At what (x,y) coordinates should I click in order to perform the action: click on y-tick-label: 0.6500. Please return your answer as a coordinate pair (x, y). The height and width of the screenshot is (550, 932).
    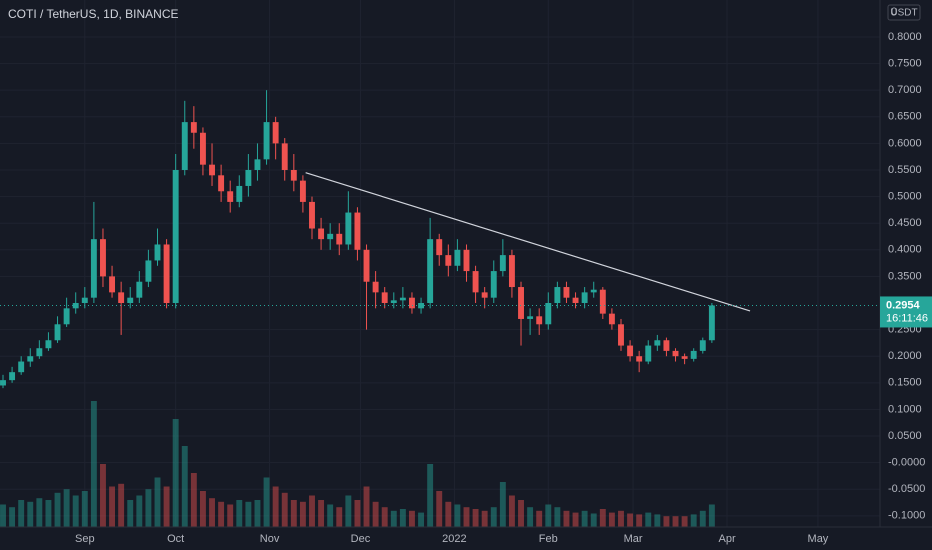
    Looking at the image, I should click on (905, 117).